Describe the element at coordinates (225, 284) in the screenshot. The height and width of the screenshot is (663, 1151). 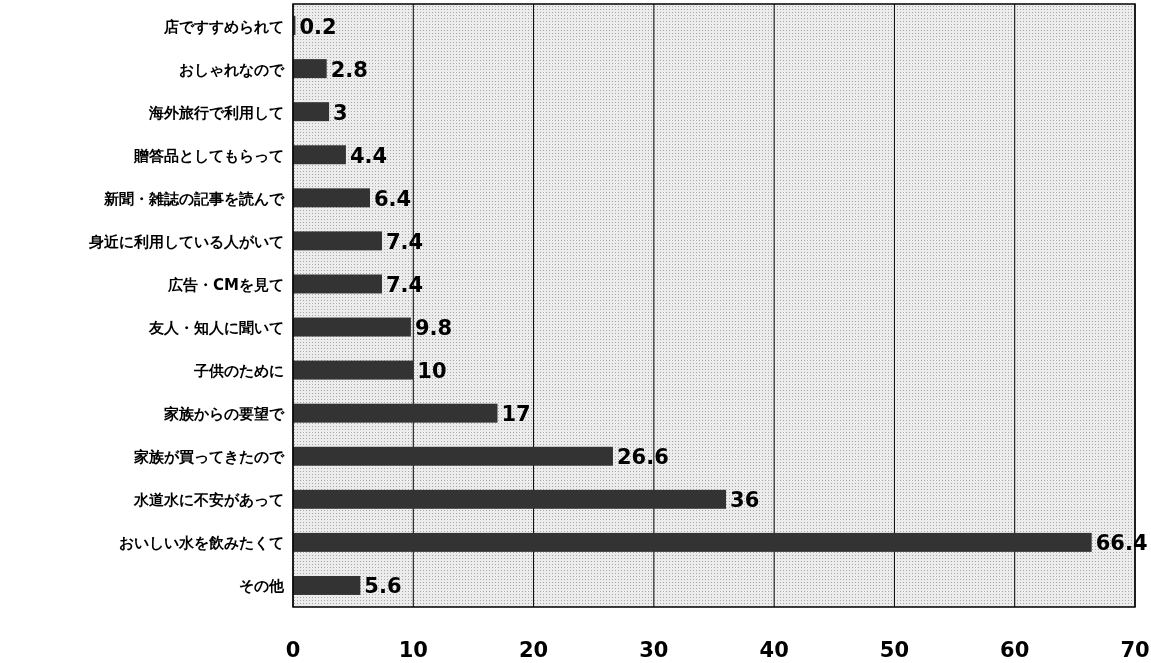
I see `y-tick-label: 広告・CMを見て` at that location.